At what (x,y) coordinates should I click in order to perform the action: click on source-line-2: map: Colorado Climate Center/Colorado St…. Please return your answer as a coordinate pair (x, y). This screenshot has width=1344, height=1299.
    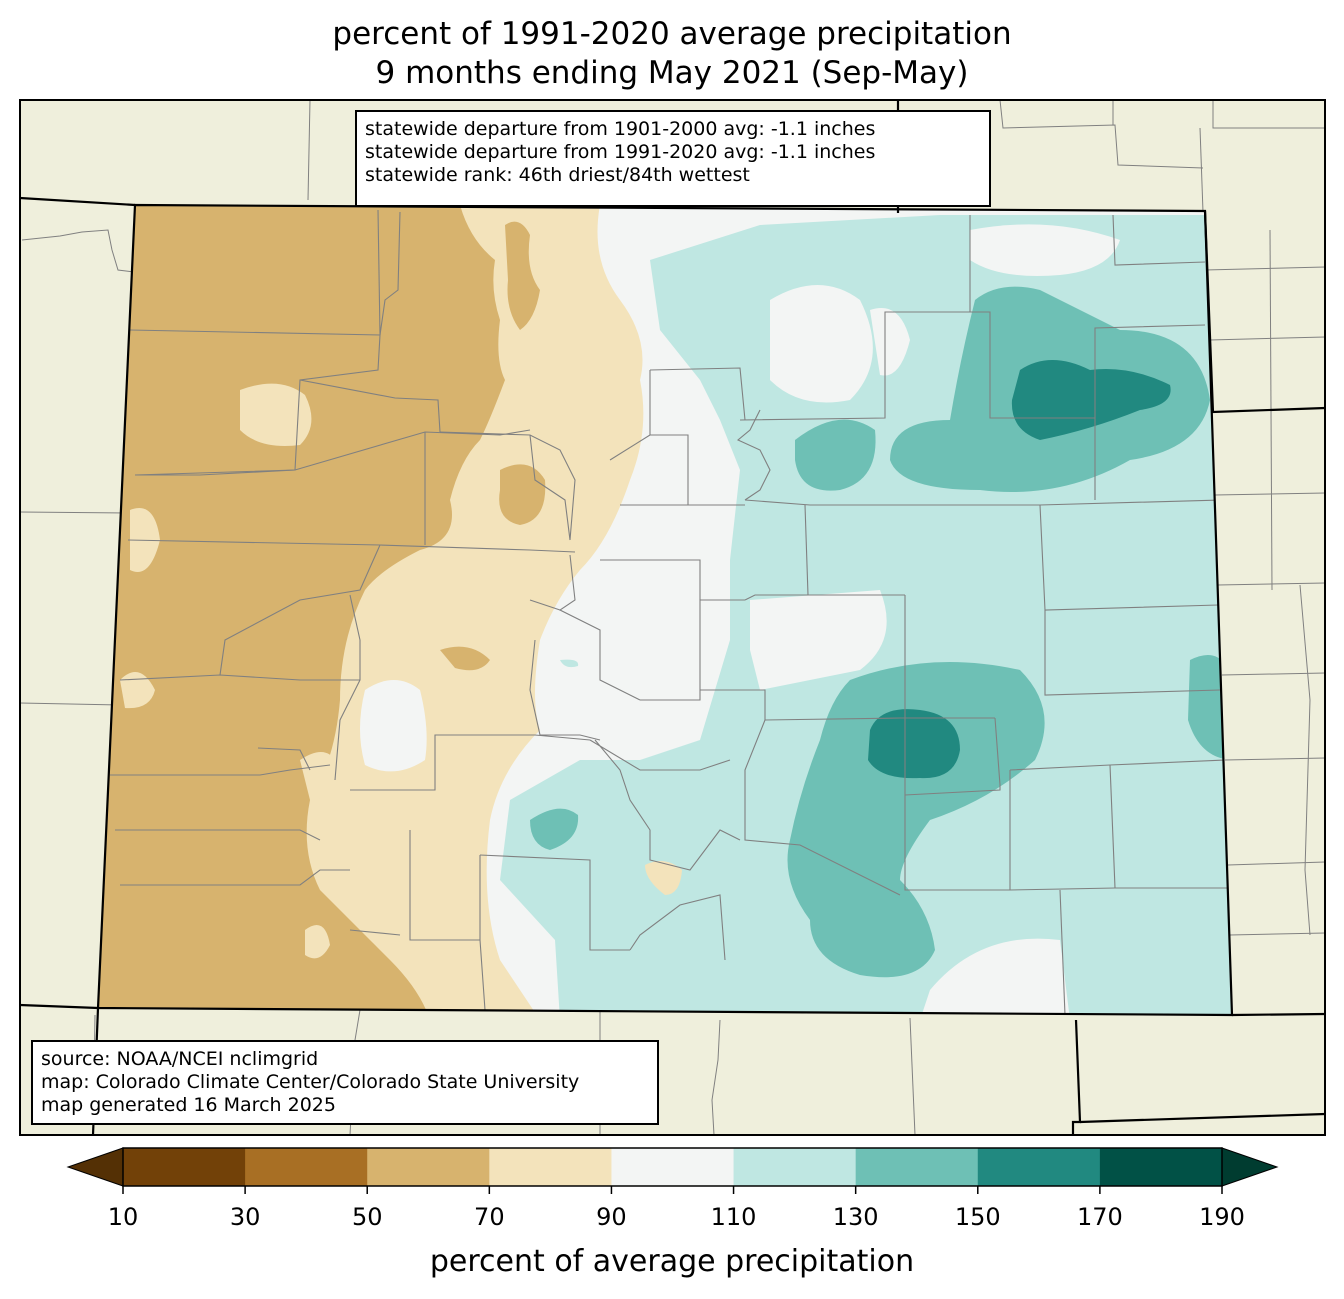
    Looking at the image, I should click on (310, 1082).